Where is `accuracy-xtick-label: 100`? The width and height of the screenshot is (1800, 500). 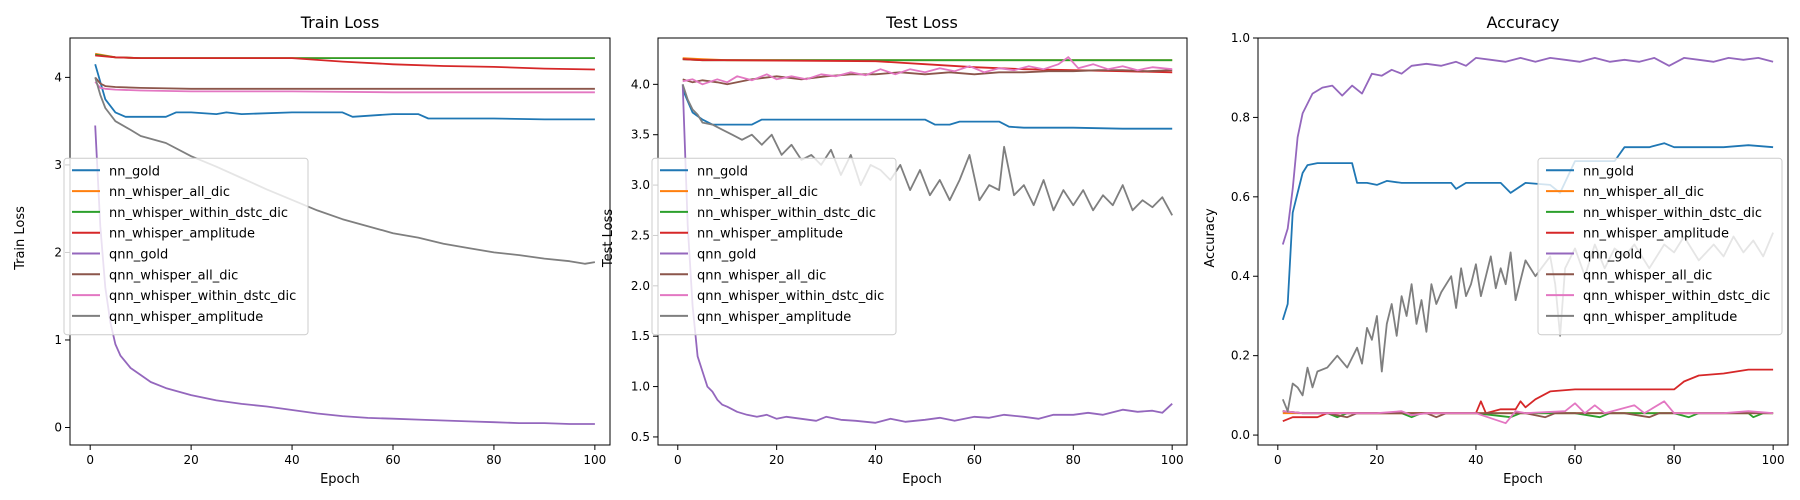
accuracy-xtick-label: 100 is located at coordinates (1773, 460).